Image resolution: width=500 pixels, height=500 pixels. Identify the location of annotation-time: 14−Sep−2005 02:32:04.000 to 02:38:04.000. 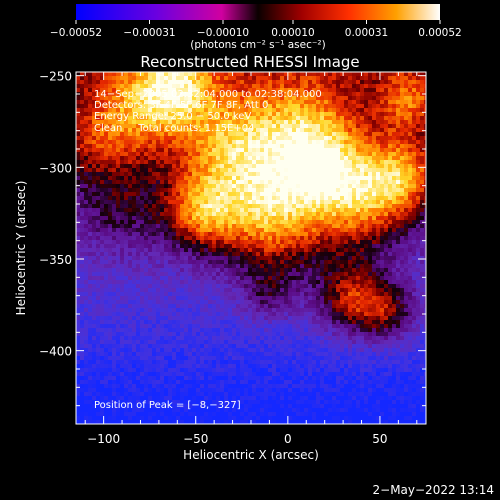
(208, 94).